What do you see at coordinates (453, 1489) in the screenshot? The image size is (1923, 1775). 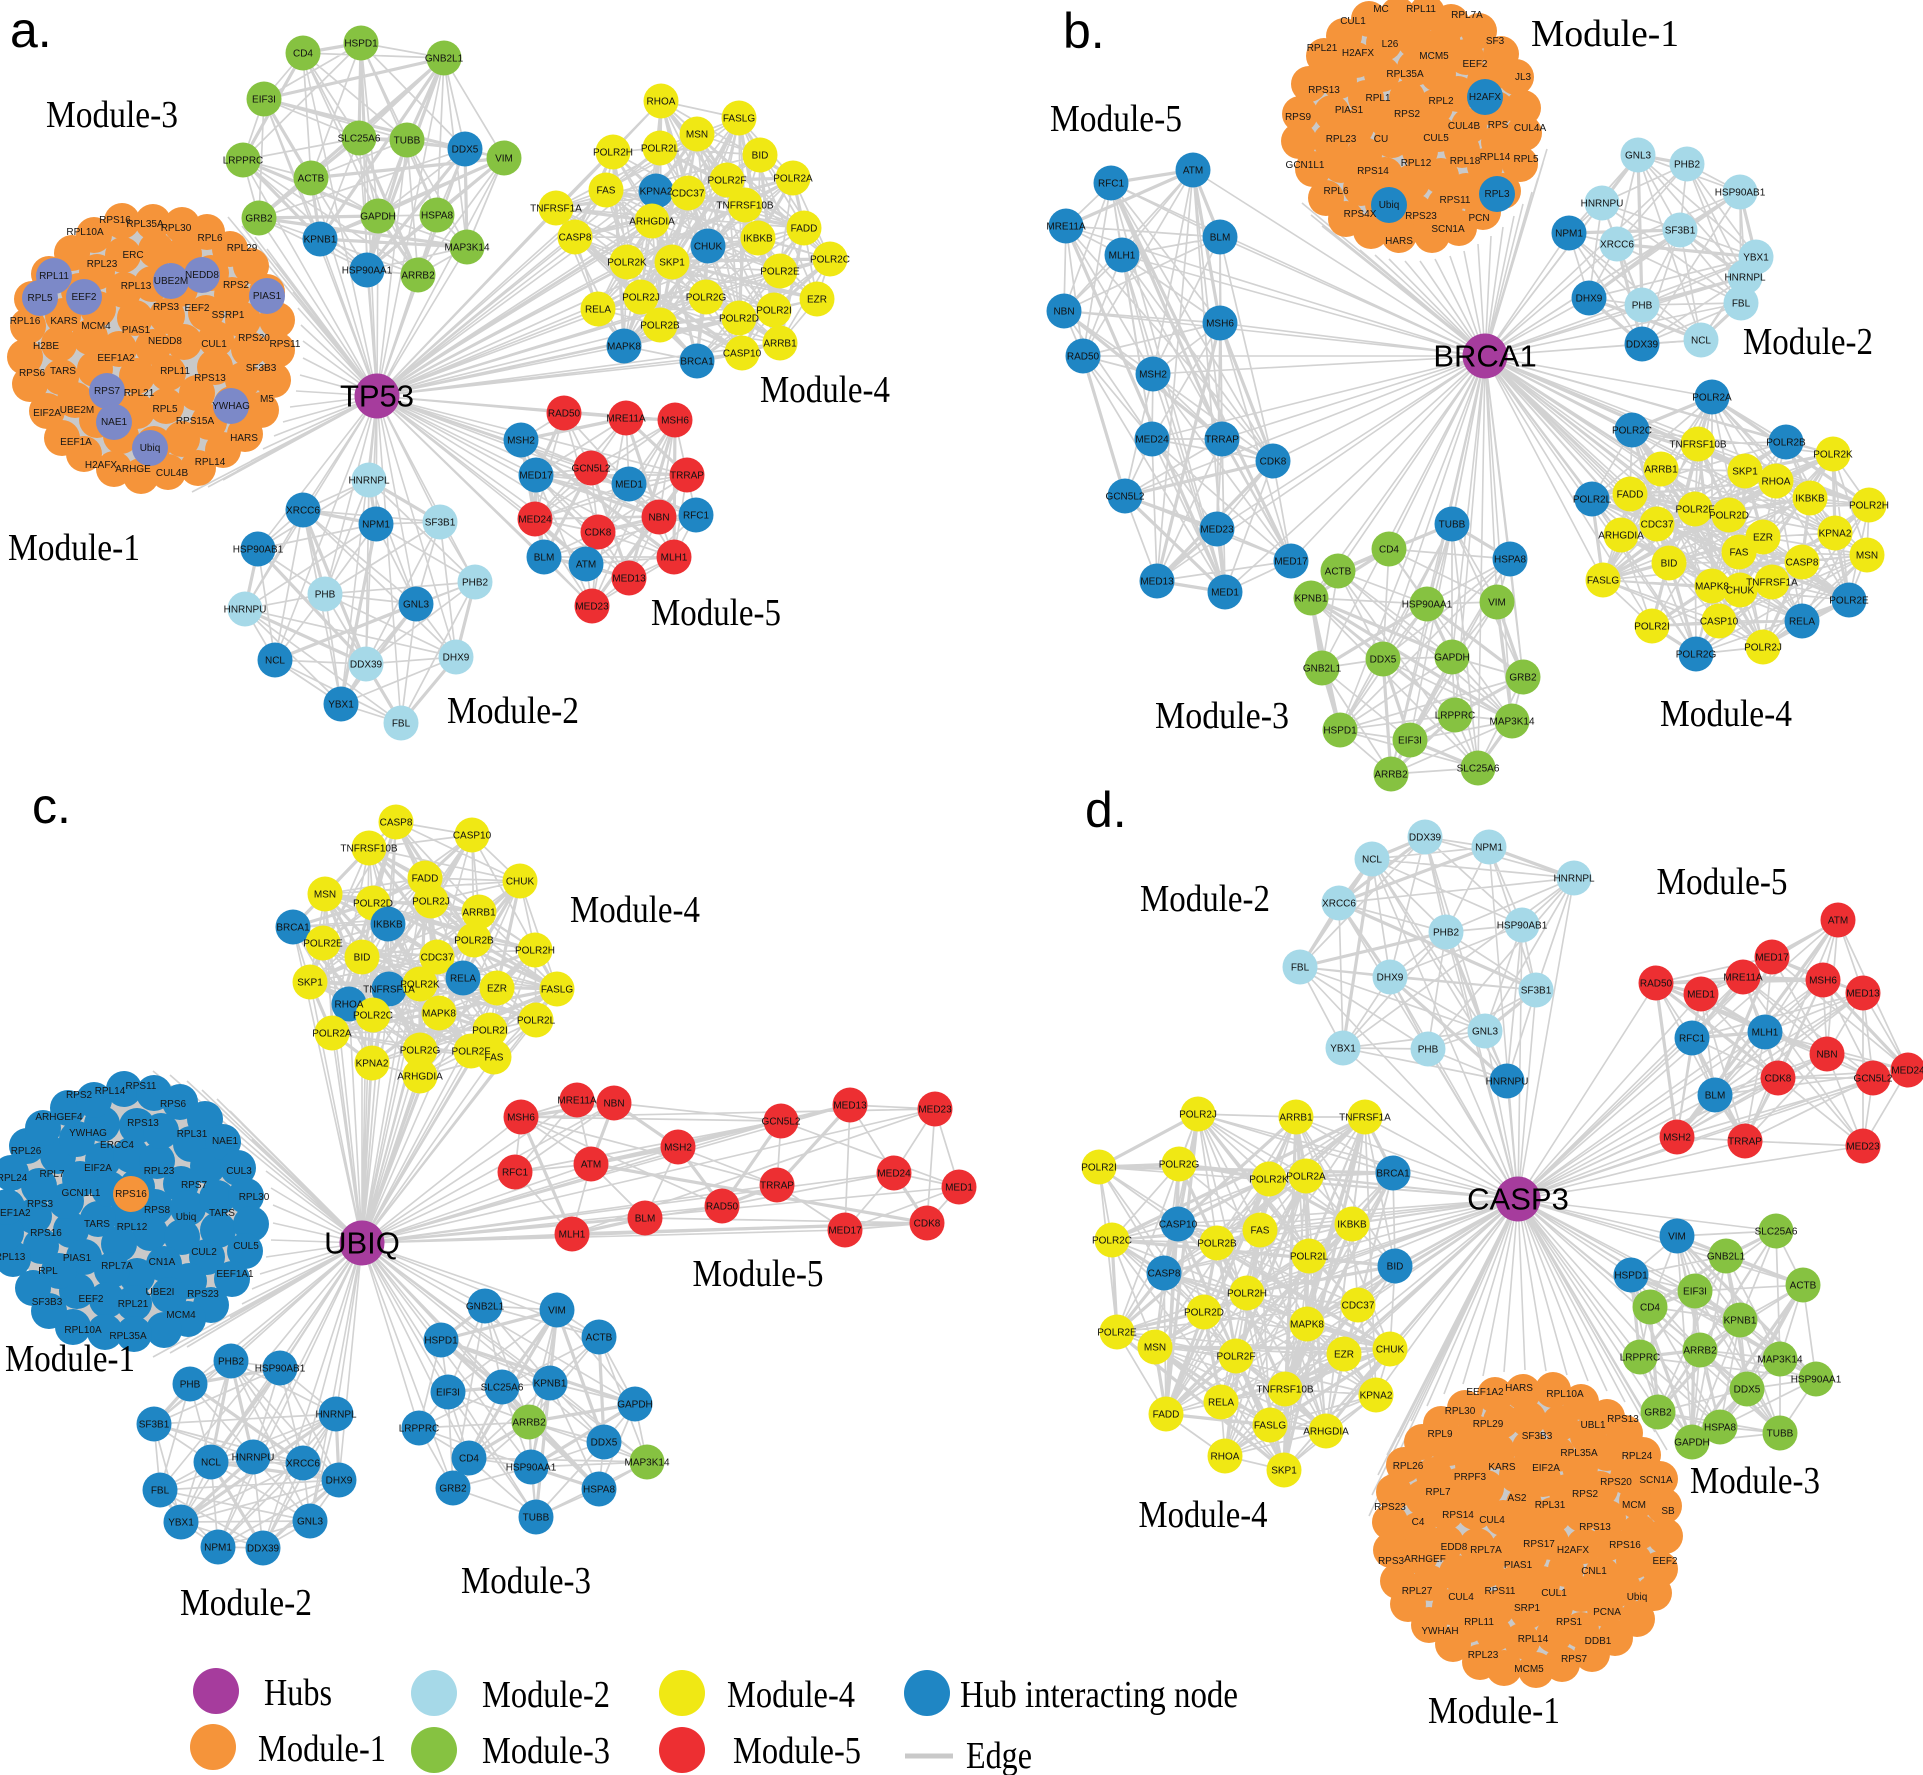 I see `svg-text: GRB2` at bounding box center [453, 1489].